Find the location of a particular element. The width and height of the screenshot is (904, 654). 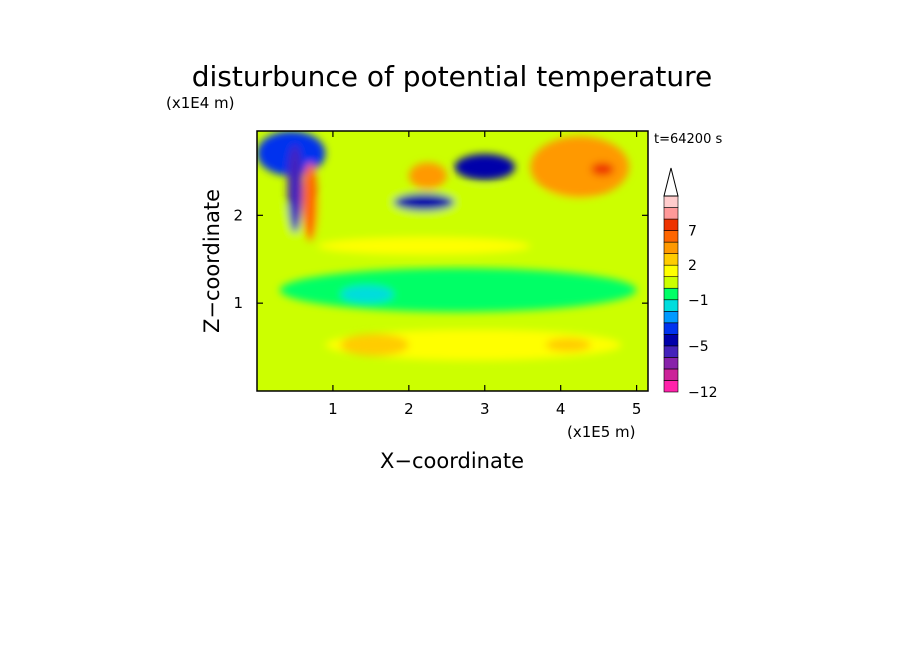

x-unit-label: (x1E5 m) is located at coordinates (601, 432).